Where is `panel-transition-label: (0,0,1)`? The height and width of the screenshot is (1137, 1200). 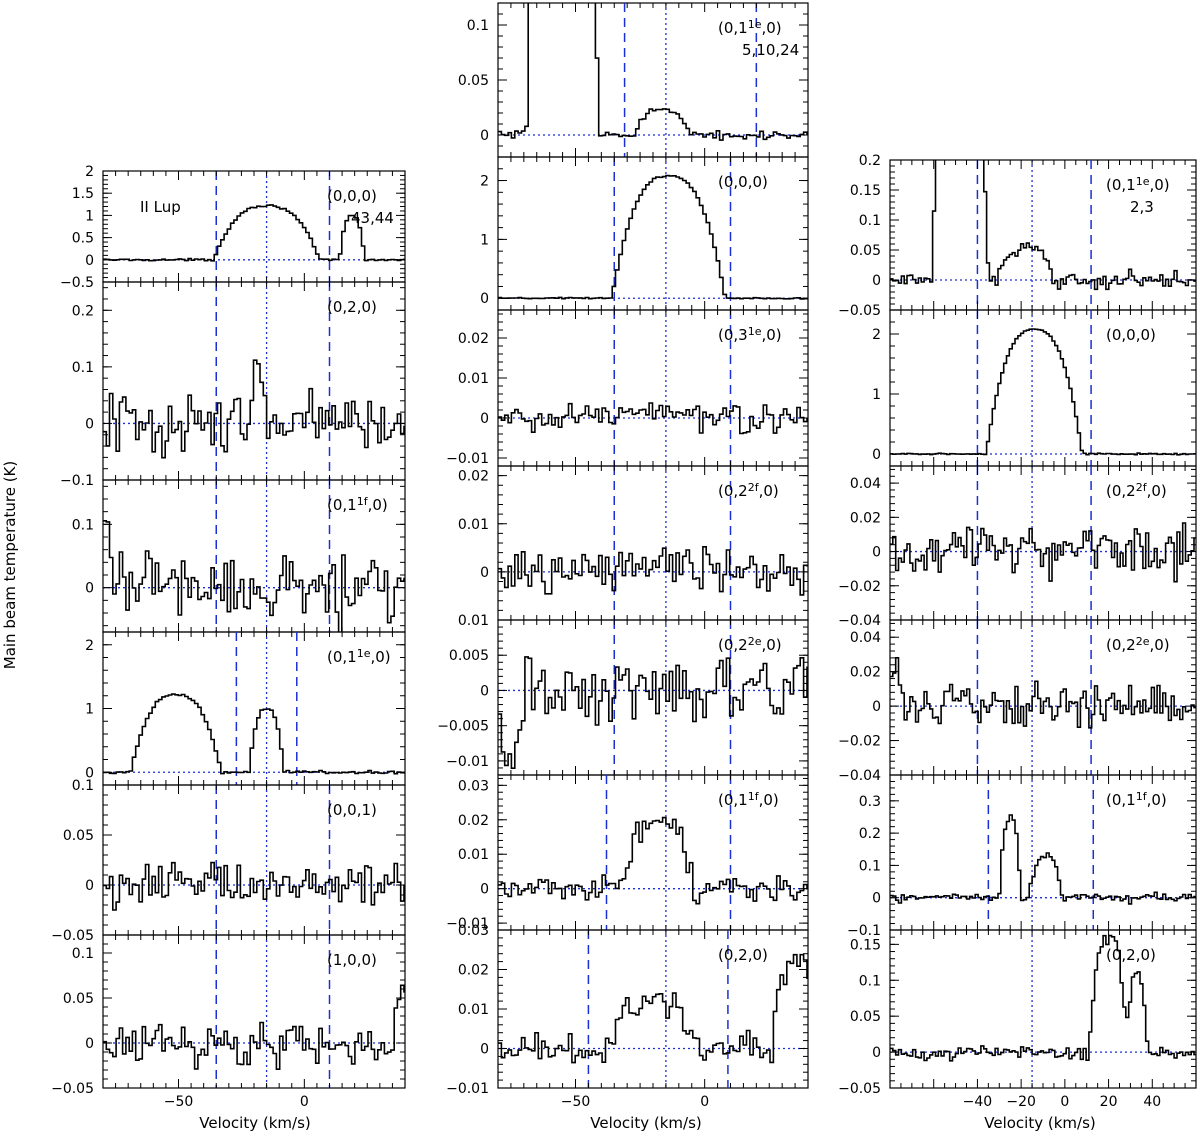
panel-transition-label: (0,0,1) is located at coordinates (352, 810).